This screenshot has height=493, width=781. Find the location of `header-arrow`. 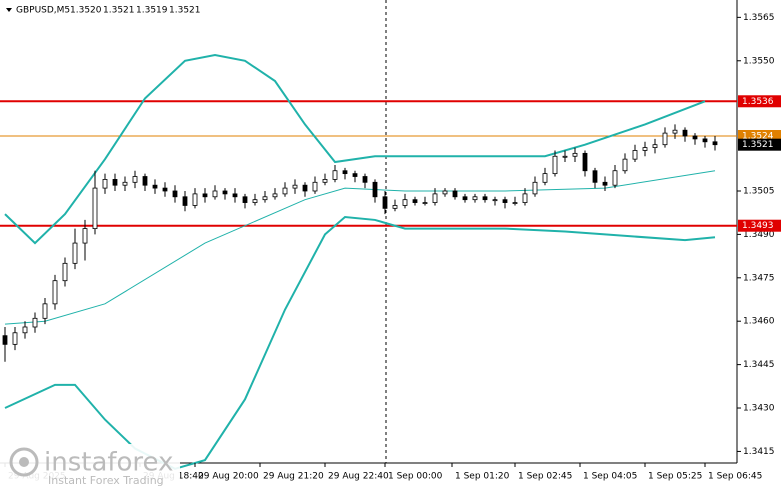

header-arrow is located at coordinates (9, 10).